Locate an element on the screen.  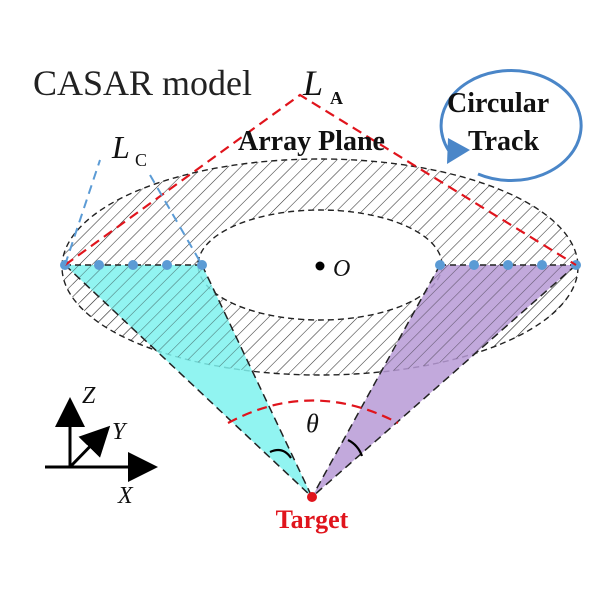
lc-label: L is located at coordinates (120, 147).